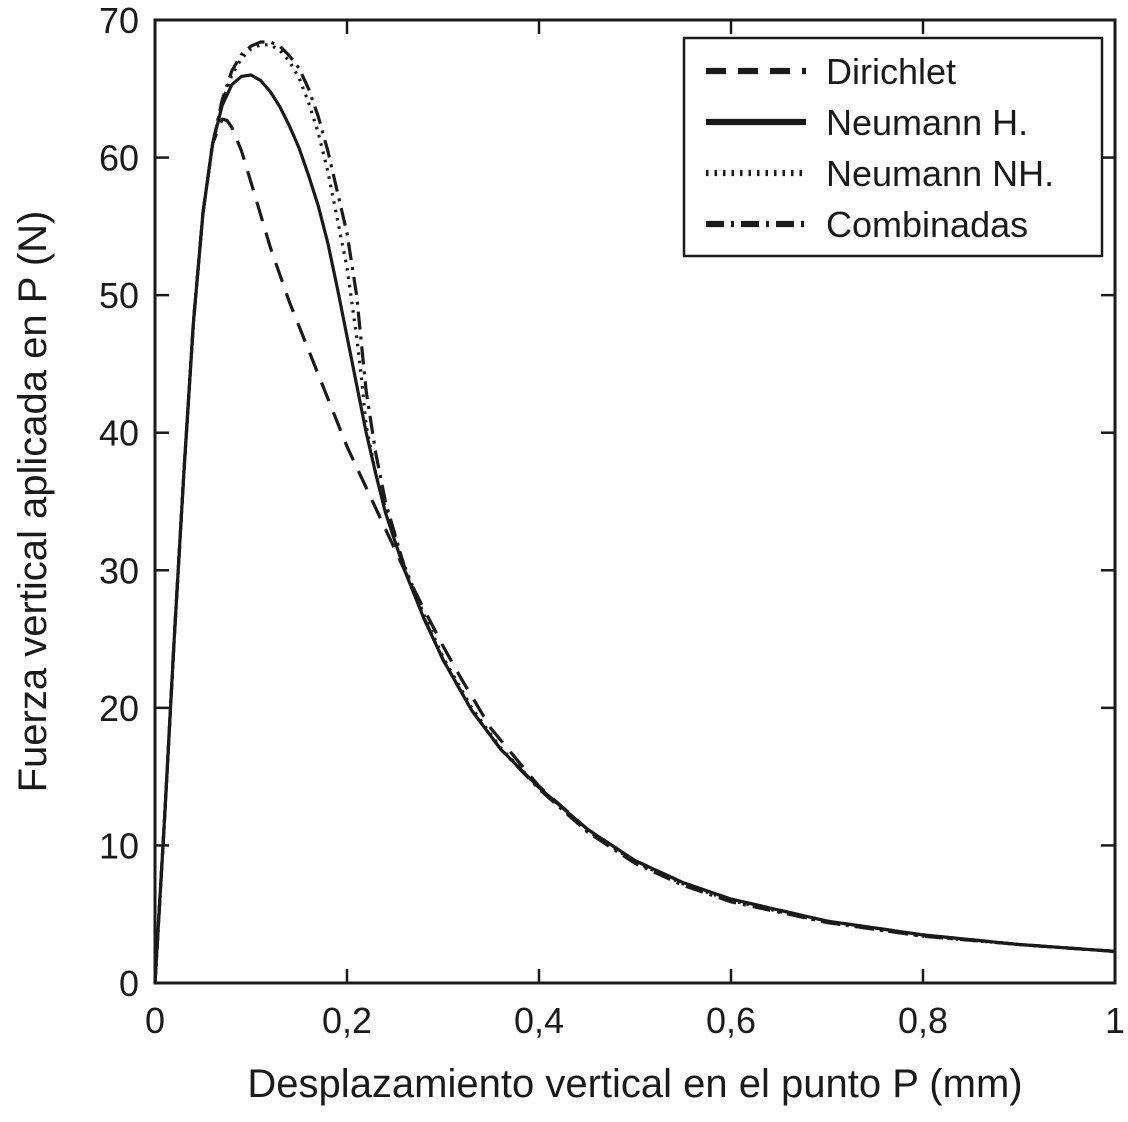 The image size is (1128, 1122). I want to click on x-tick-label: 0,6, so click(731, 1020).